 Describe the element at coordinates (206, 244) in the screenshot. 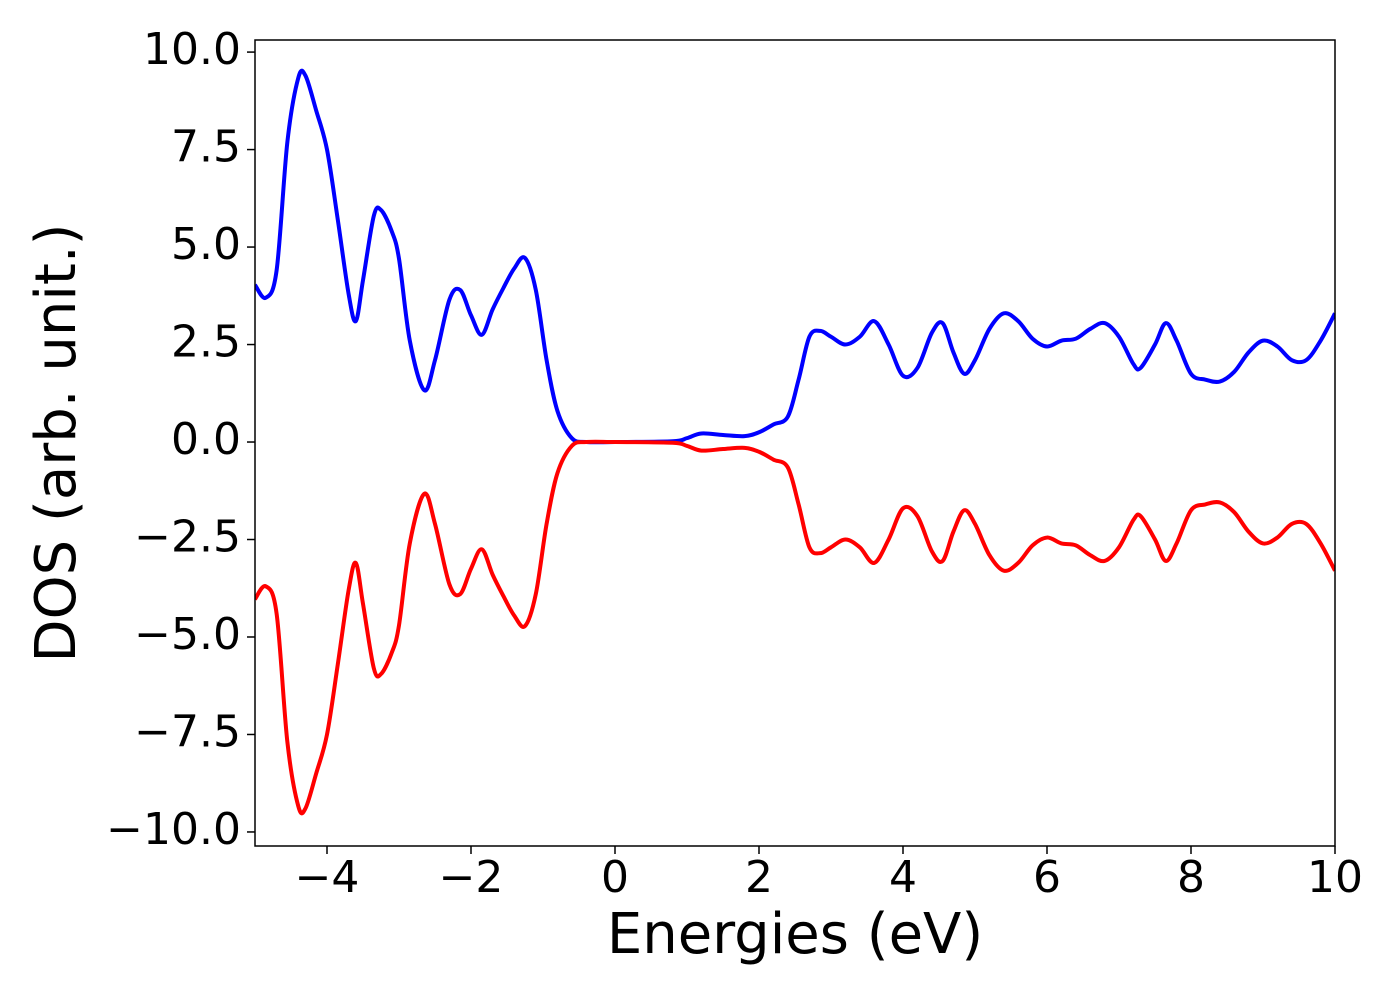

I see `y-tick-label: 5.0` at that location.